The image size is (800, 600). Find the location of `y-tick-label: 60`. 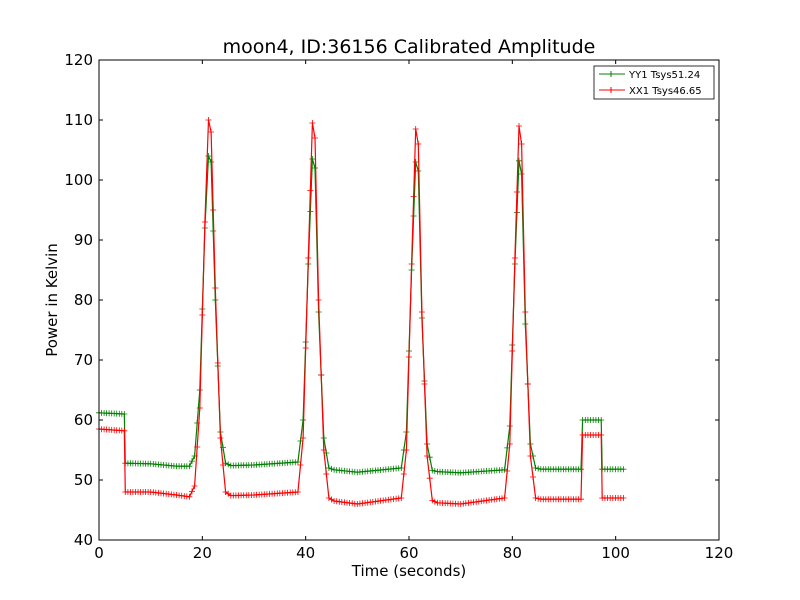

y-tick-label: 60 is located at coordinates (83, 420).